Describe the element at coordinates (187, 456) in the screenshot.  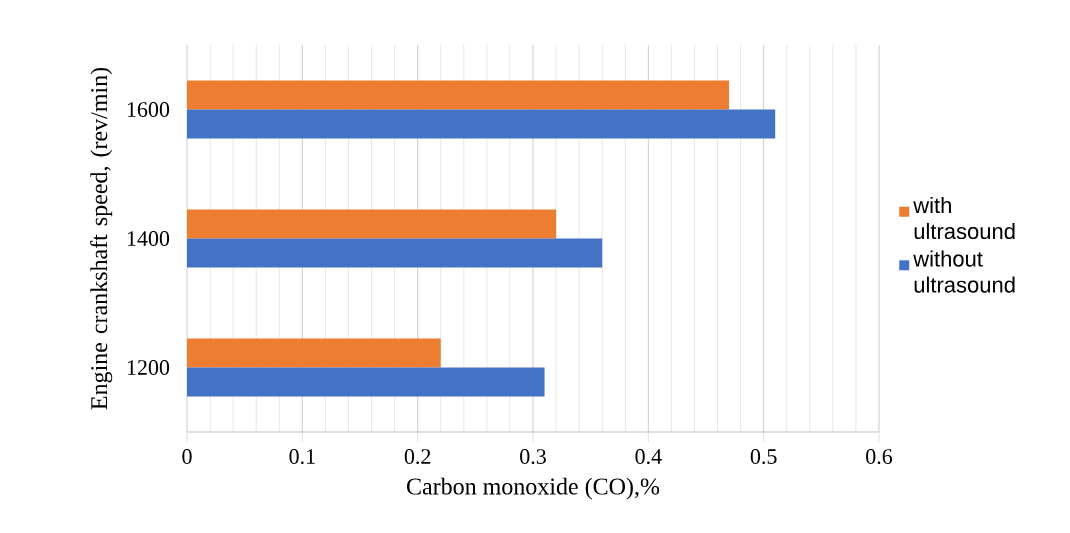
I see `x-tick-label: 0` at that location.